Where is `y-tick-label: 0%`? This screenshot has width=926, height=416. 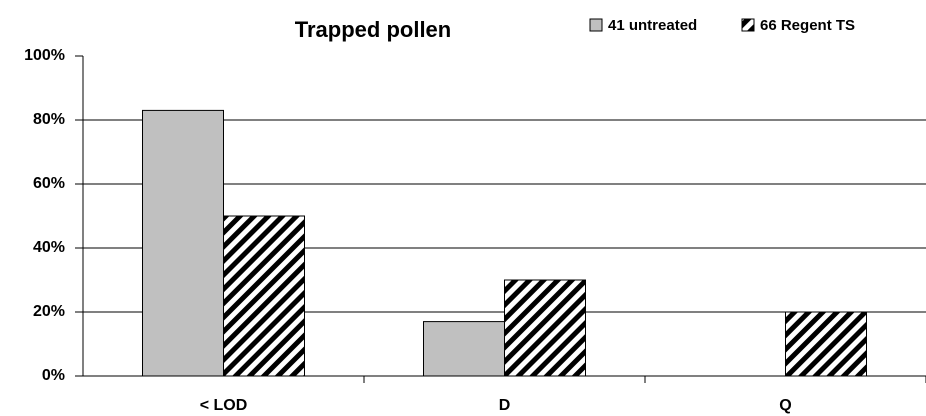
y-tick-label: 0% is located at coordinates (53, 375).